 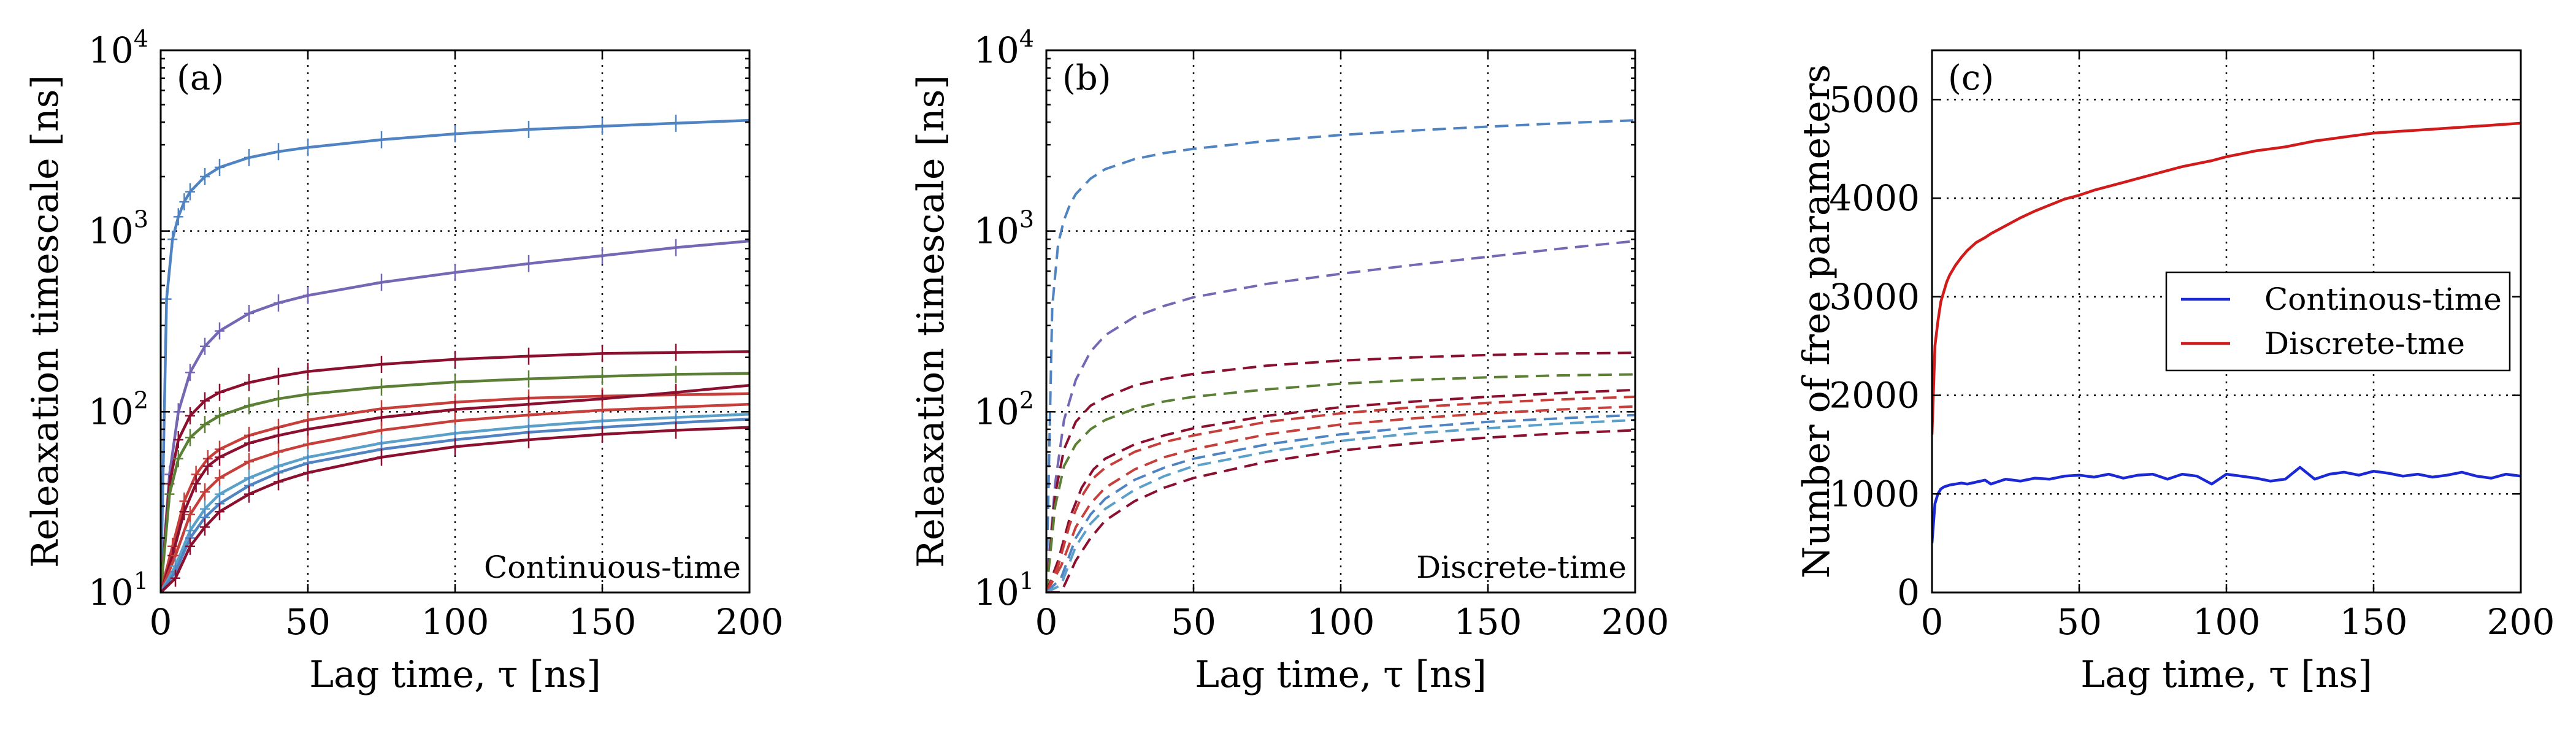 I want to click on panel-label: (c), so click(x=1971, y=78).